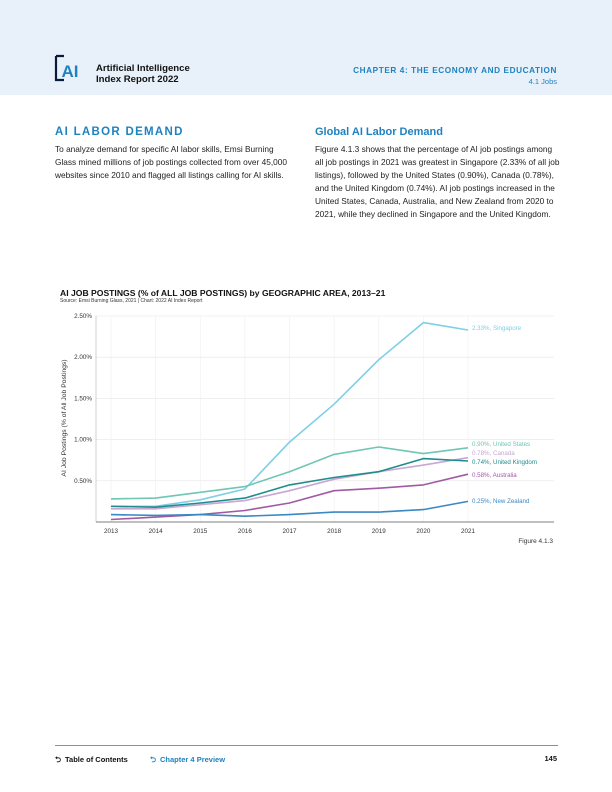  What do you see at coordinates (83, 398) in the screenshot?
I see `y-tick-label: 1.50%` at bounding box center [83, 398].